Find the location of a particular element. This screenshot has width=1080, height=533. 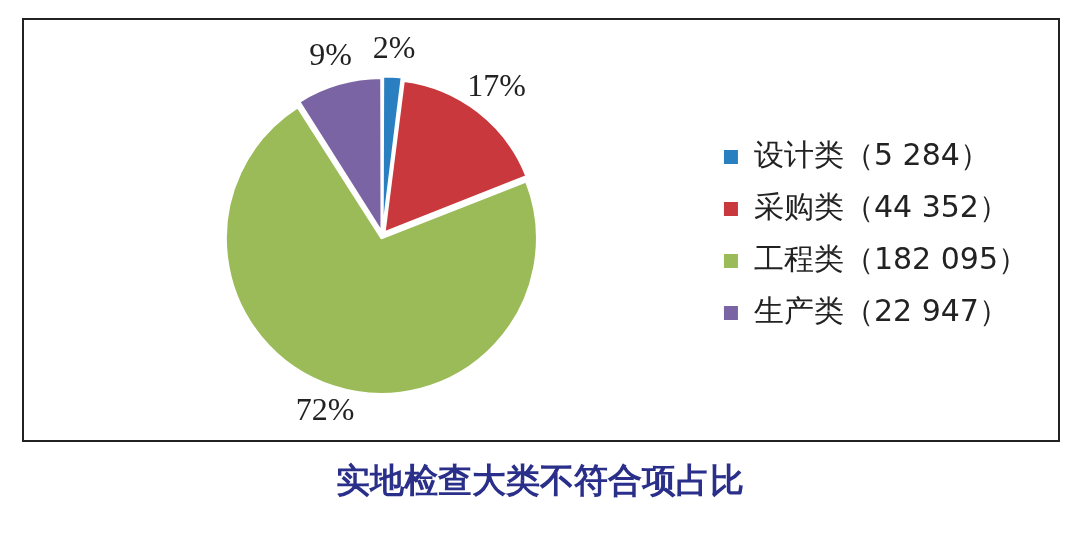

legend-label: 生产类（22 947） is located at coordinates (881, 310).